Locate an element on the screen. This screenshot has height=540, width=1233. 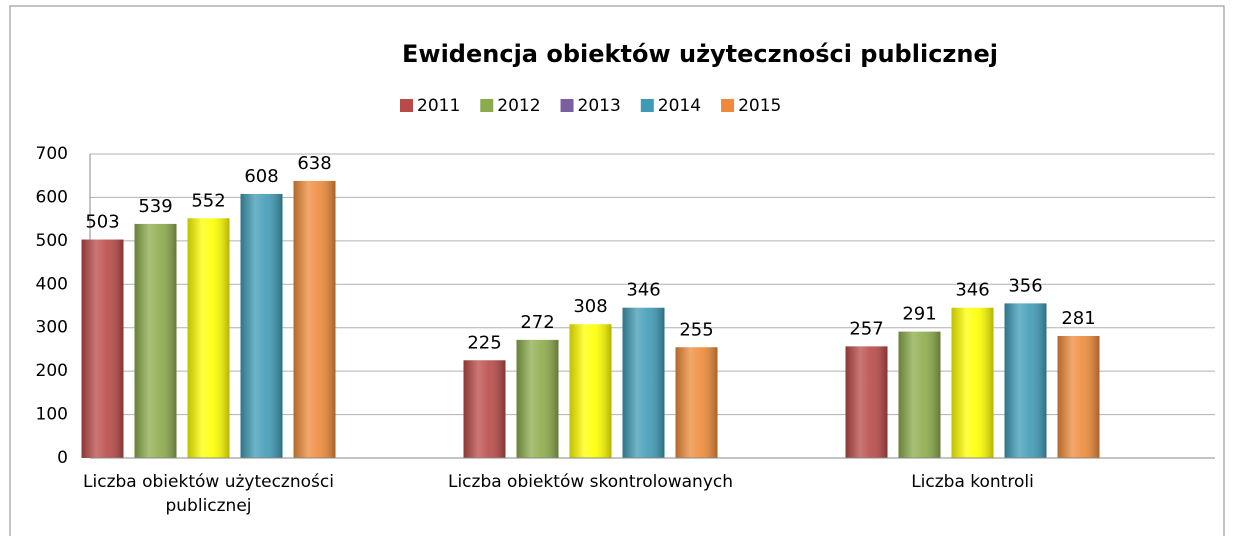
legend-label: 2011 is located at coordinates (438, 106).